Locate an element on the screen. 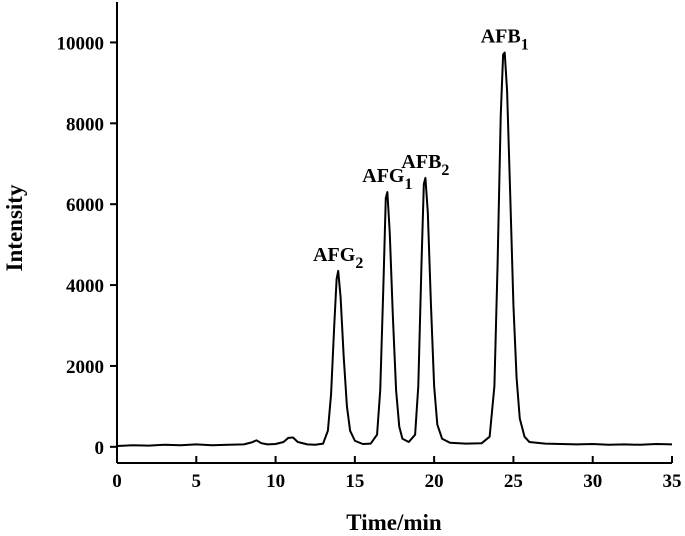 Image resolution: width=685 pixels, height=536 pixels. y-tick-label: 10000 is located at coordinates (81, 43).